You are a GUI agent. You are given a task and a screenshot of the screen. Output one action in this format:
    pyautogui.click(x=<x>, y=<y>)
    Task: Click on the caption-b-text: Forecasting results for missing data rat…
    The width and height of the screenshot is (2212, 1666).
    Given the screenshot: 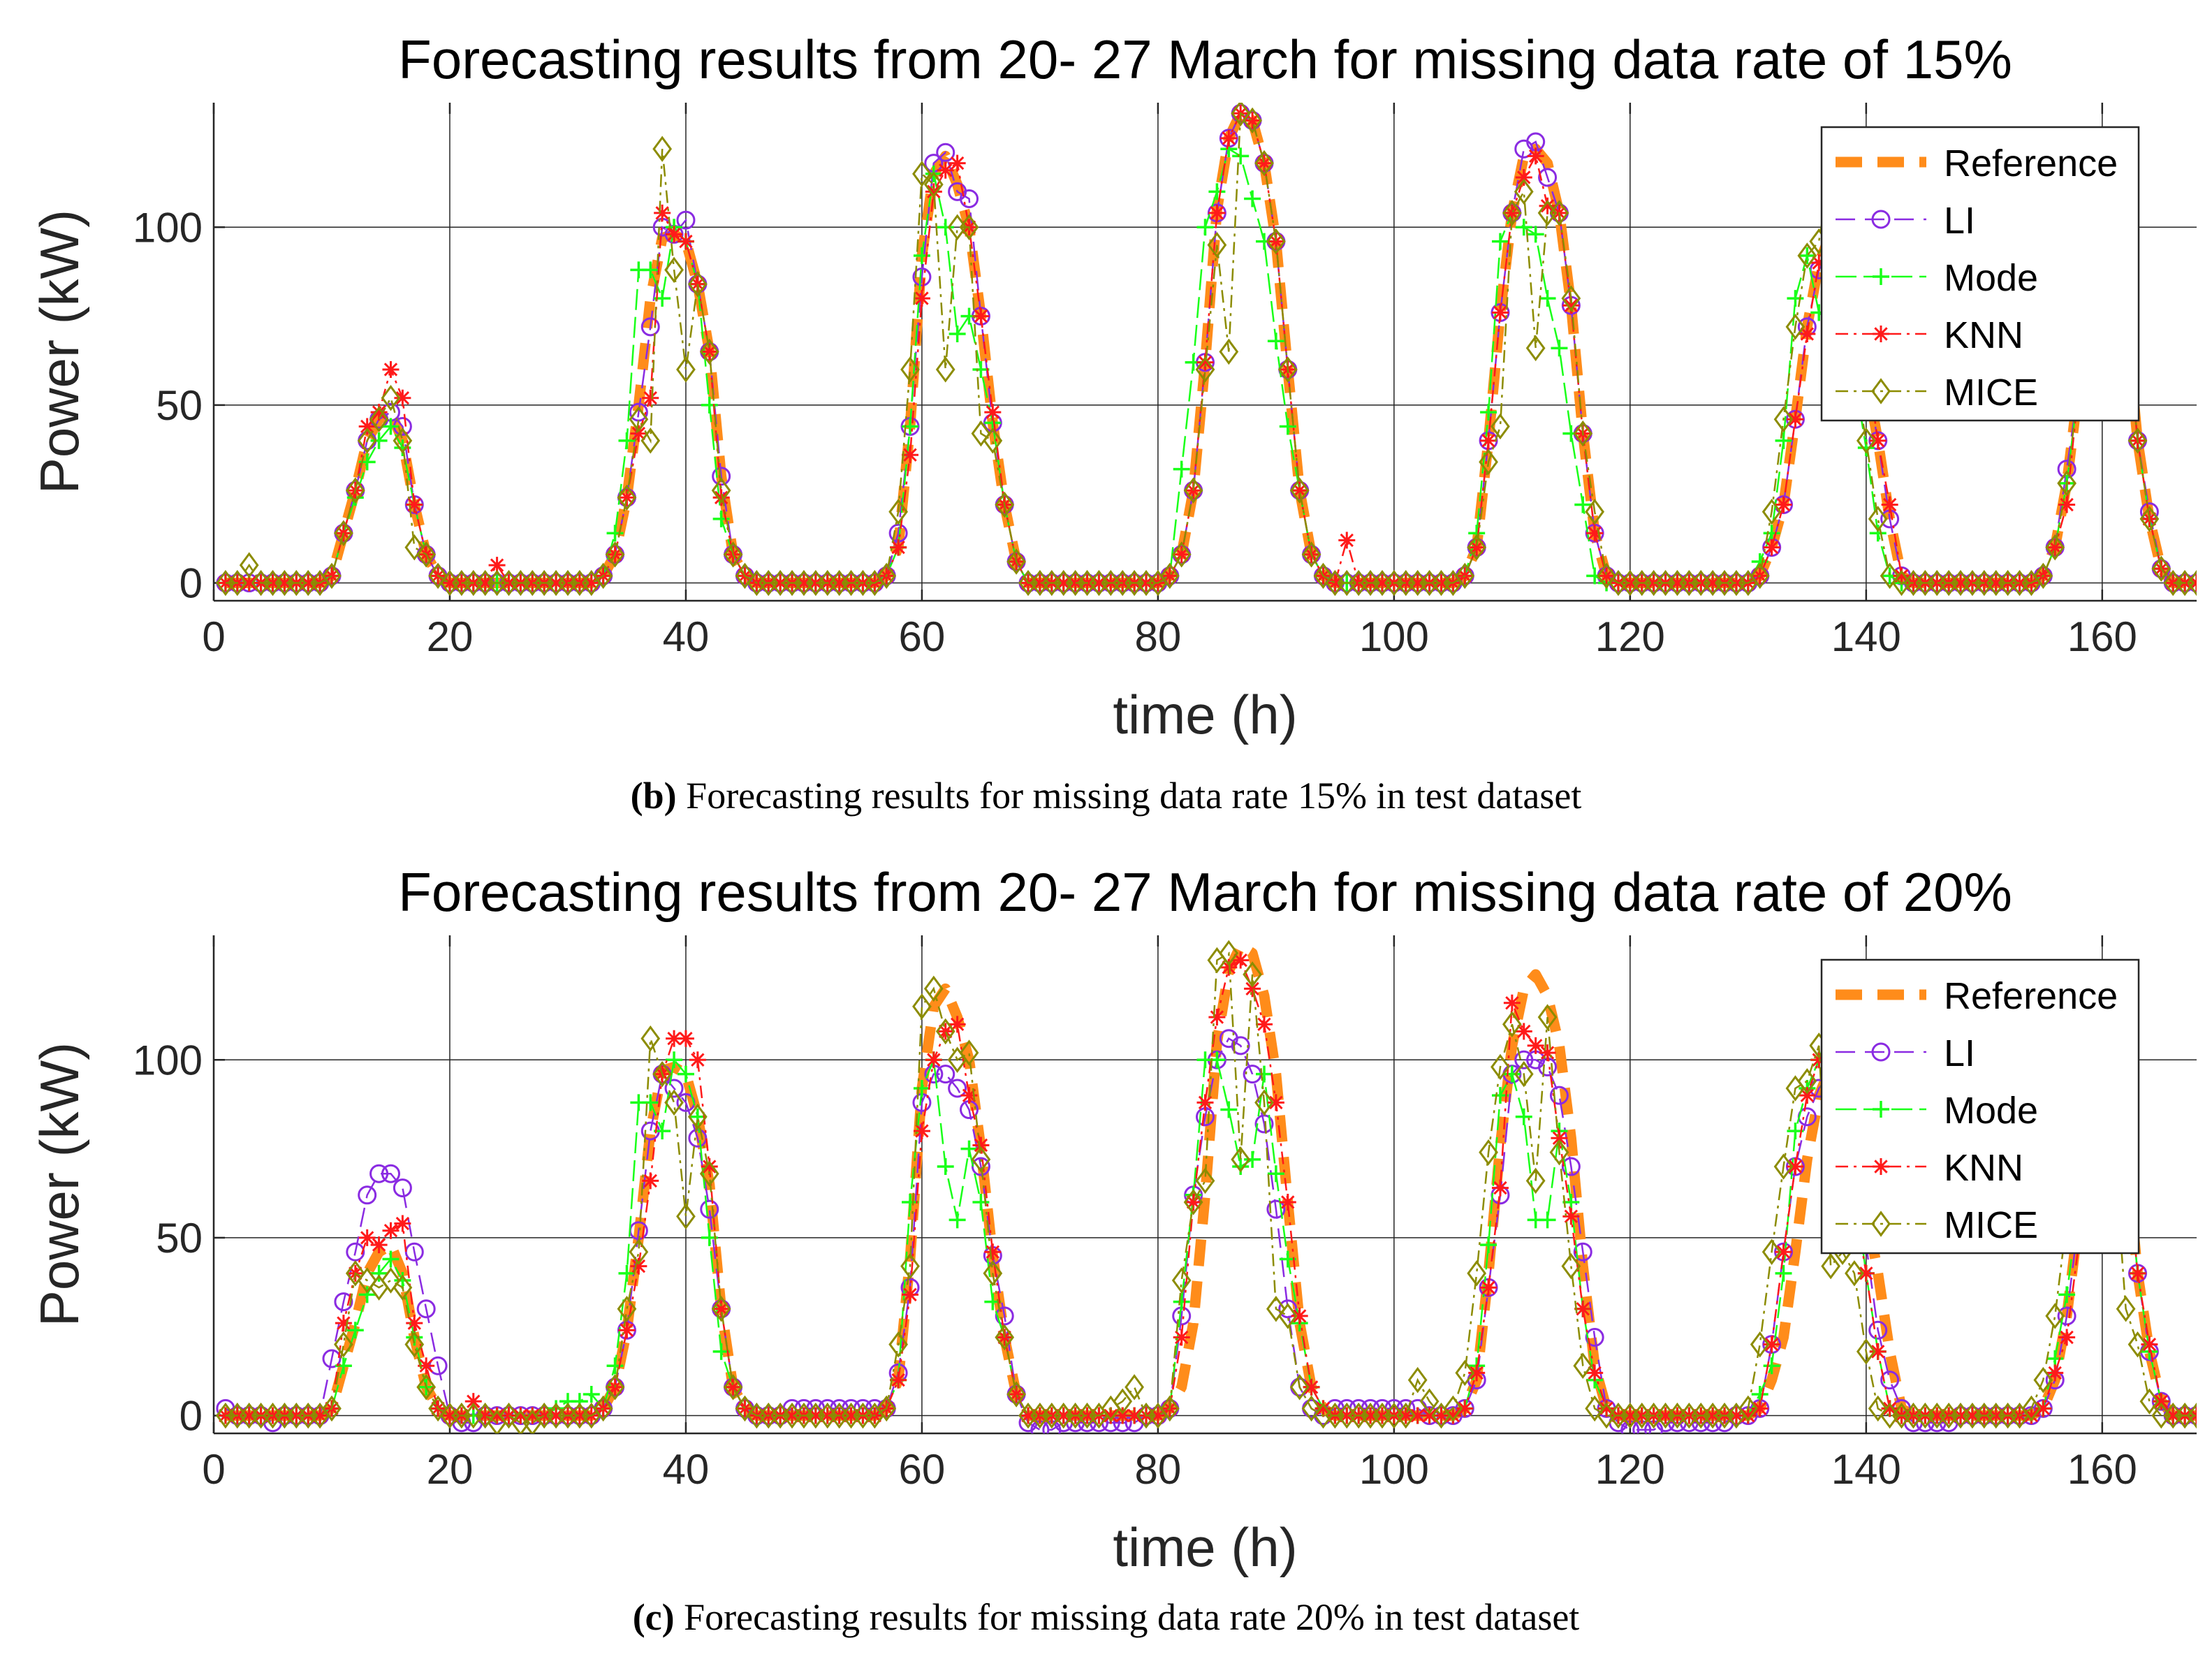 What is the action you would take?
    pyautogui.click(x=1129, y=796)
    